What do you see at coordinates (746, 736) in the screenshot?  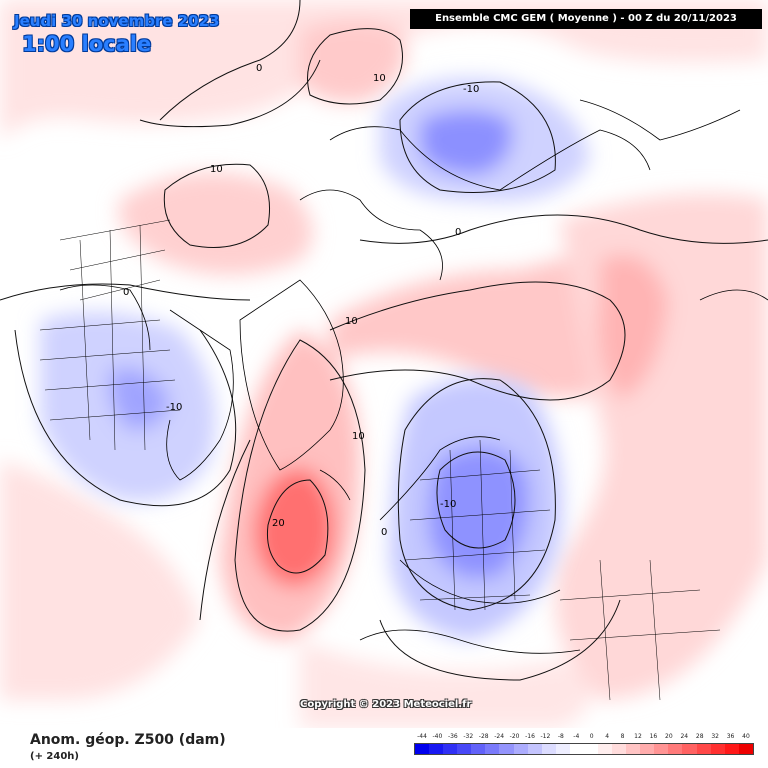 I see `color-scale-label: 40` at bounding box center [746, 736].